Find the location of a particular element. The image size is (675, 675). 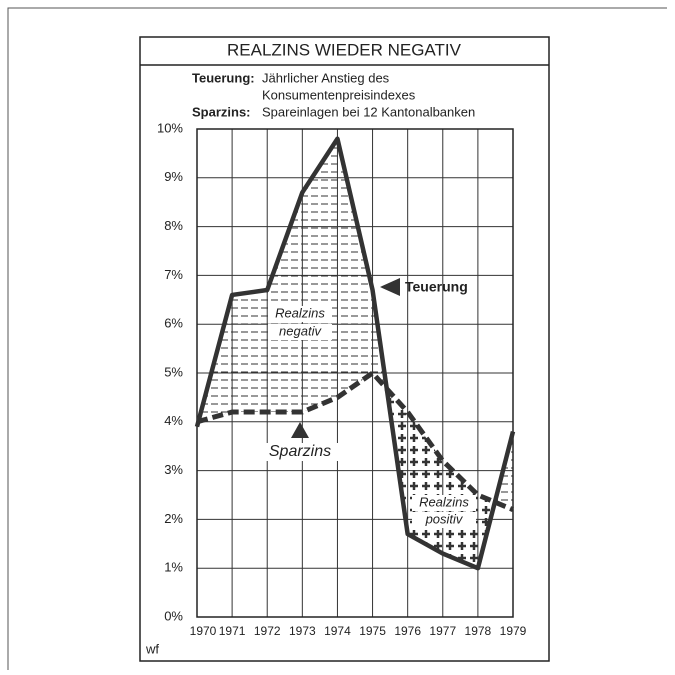

x-tick-label: 1971 is located at coordinates (232, 631).